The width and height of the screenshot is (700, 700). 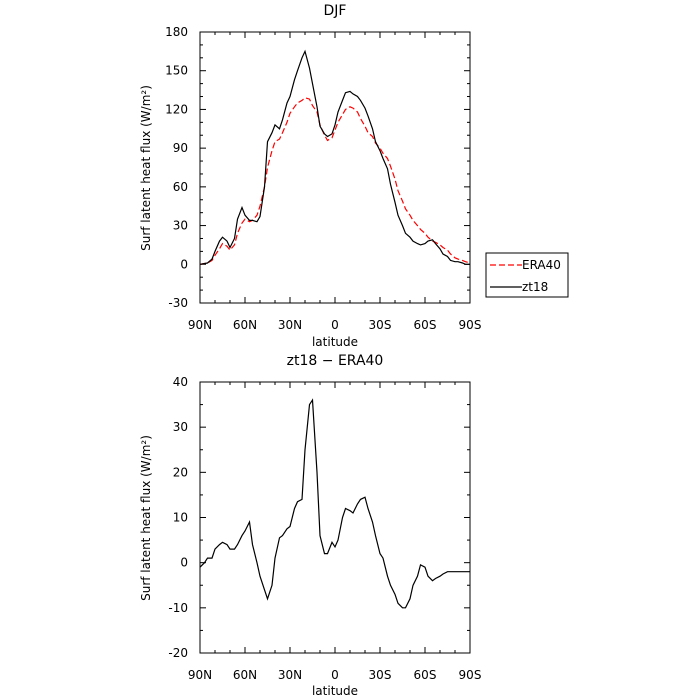 What do you see at coordinates (178, 303) in the screenshot?
I see `y-tick-label: -30` at bounding box center [178, 303].